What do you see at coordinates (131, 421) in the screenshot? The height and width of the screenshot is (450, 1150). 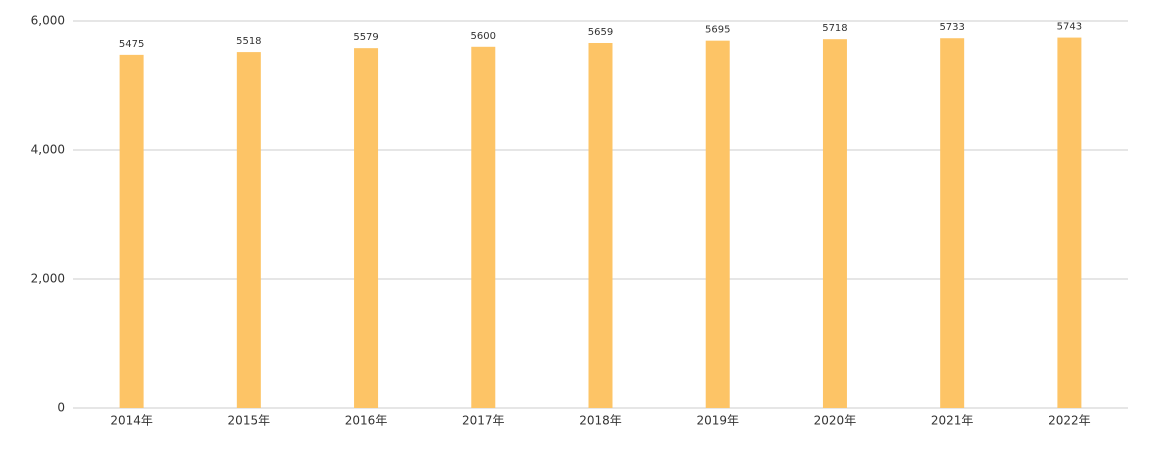 I see `x-tick-label: 2014年` at bounding box center [131, 421].